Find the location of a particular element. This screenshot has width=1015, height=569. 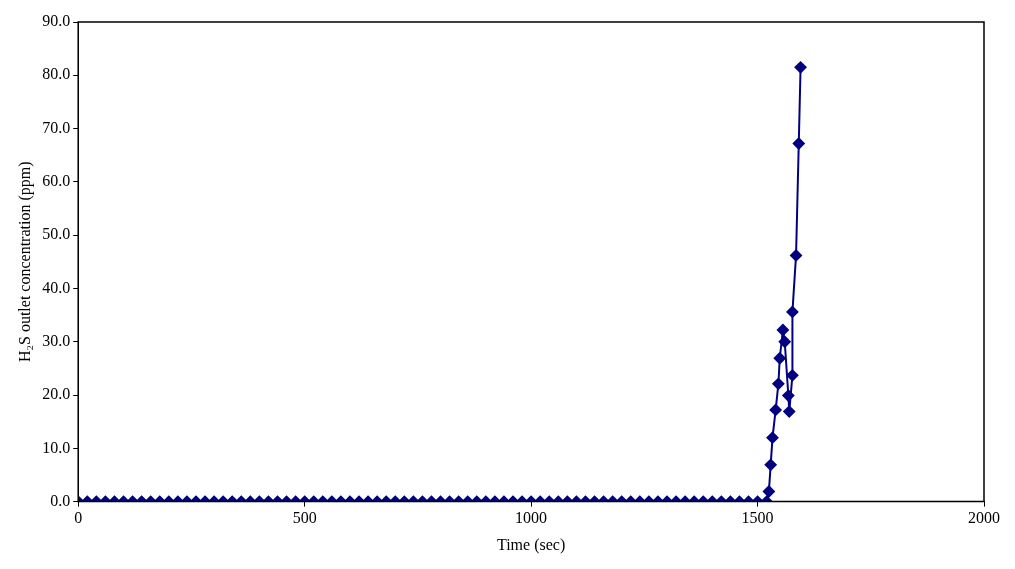

y-tick-label: 0.0 is located at coordinates (60, 500).